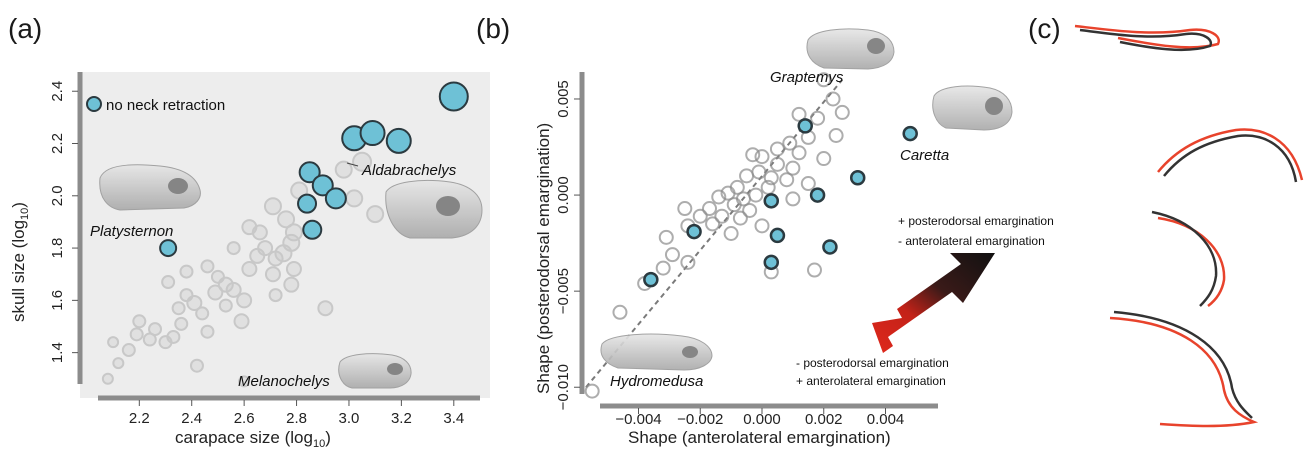 The image size is (1307, 455). What do you see at coordinates (1044, 28) in the screenshot?
I see `panel-c-label: (c)` at bounding box center [1044, 28].